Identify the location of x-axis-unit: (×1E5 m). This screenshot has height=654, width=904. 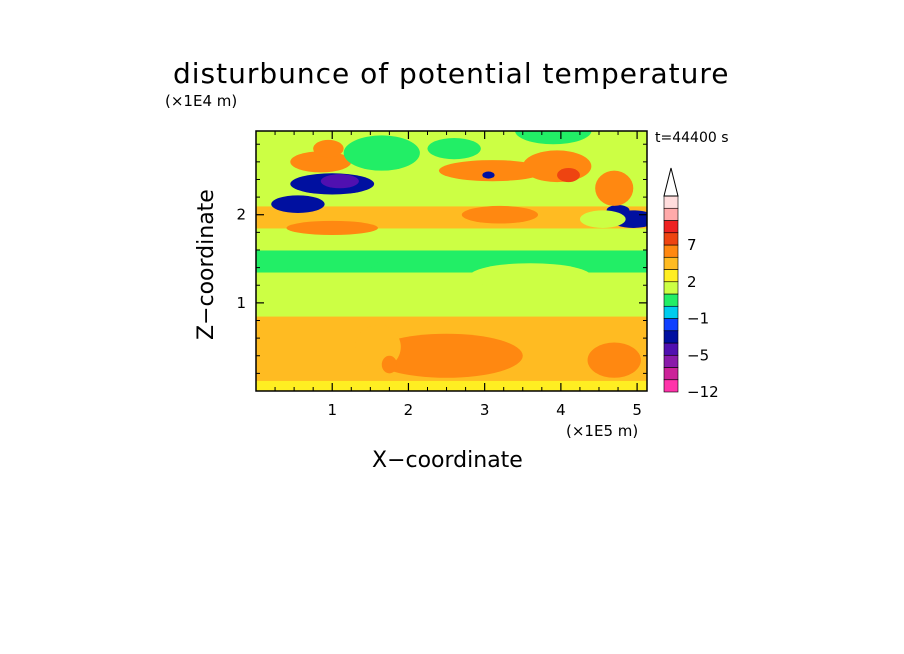
(602, 431).